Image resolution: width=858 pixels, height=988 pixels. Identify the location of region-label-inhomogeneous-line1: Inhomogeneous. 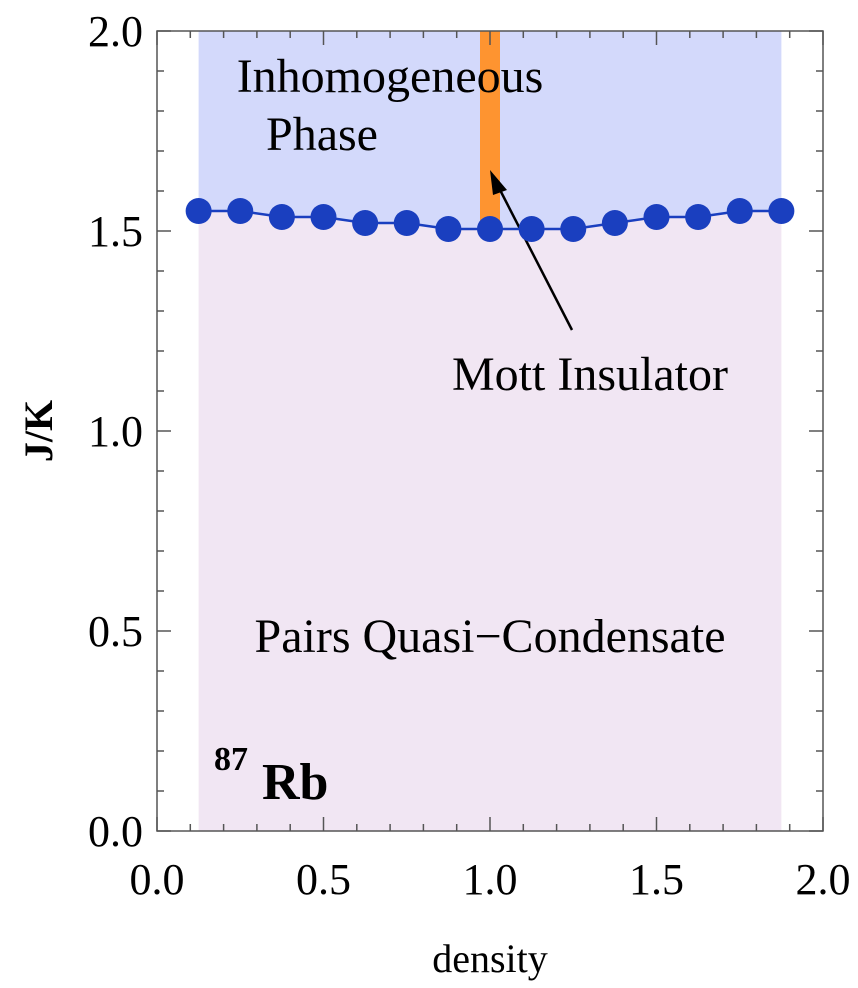
(390, 76).